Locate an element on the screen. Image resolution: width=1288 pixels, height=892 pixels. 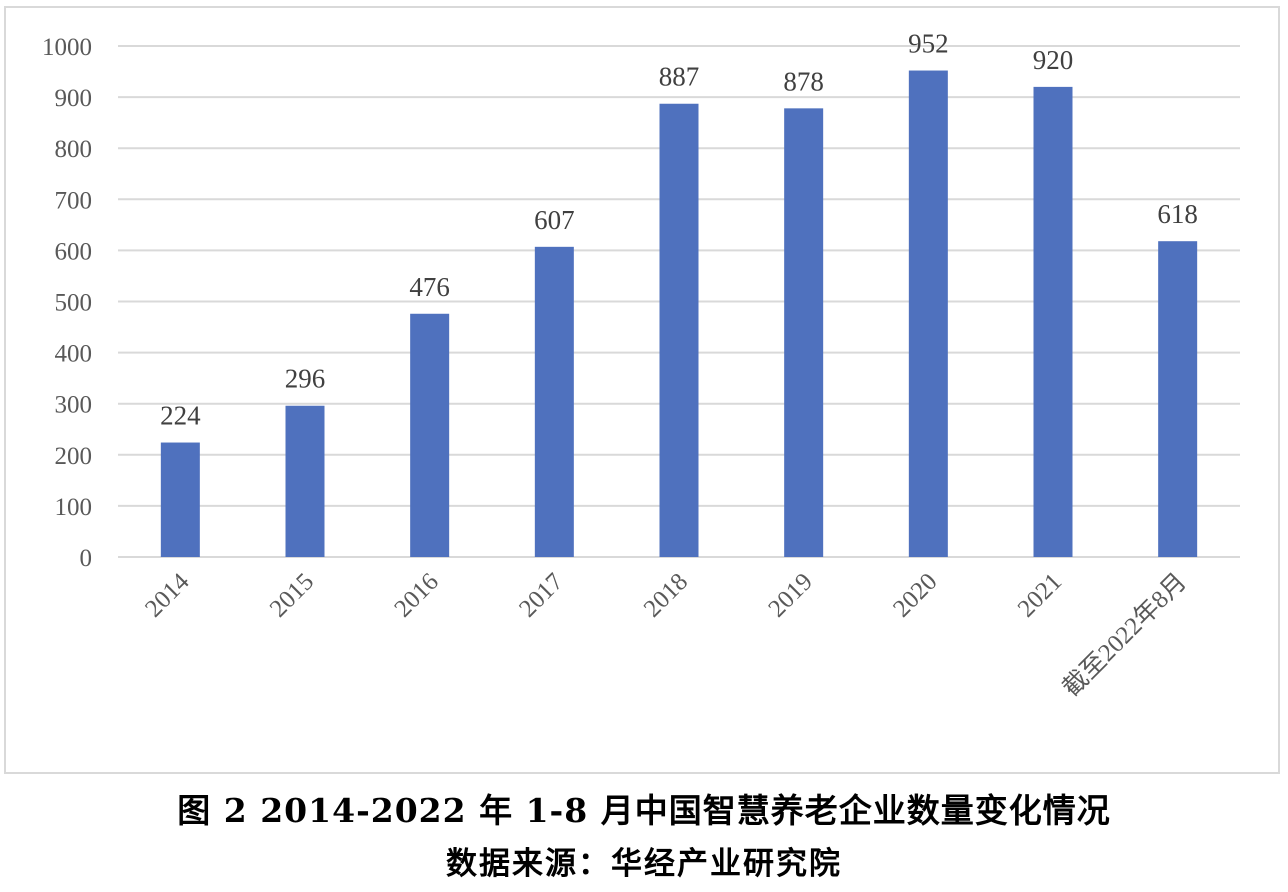
y-tick-label-0: 0 is located at coordinates (86, 558).